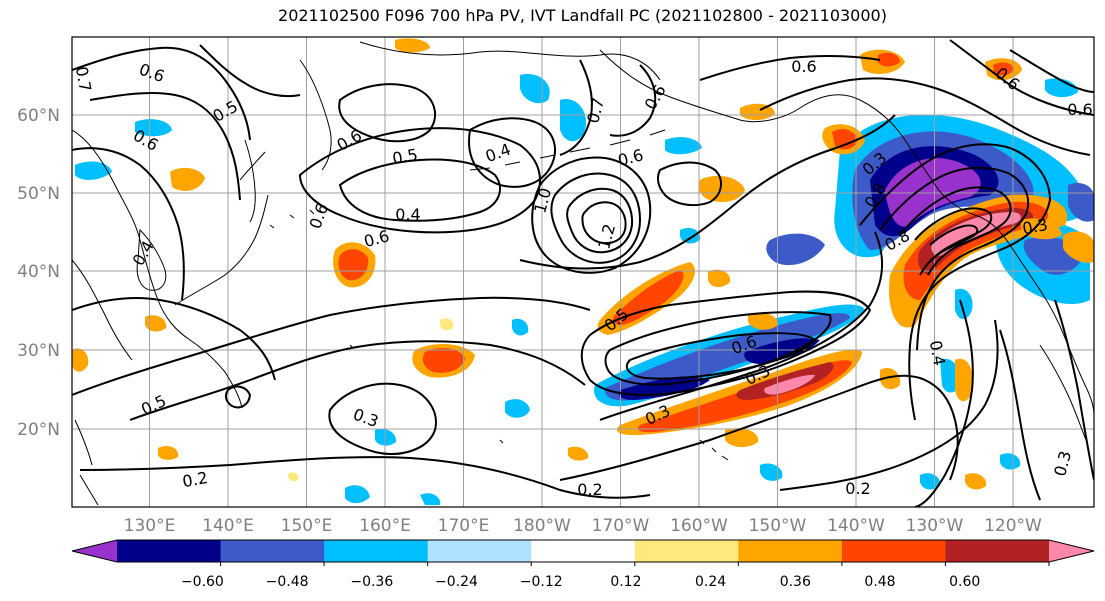  Describe the element at coordinates (710, 582) in the screenshot. I see `colorbar-tick-label: 0.24` at that location.